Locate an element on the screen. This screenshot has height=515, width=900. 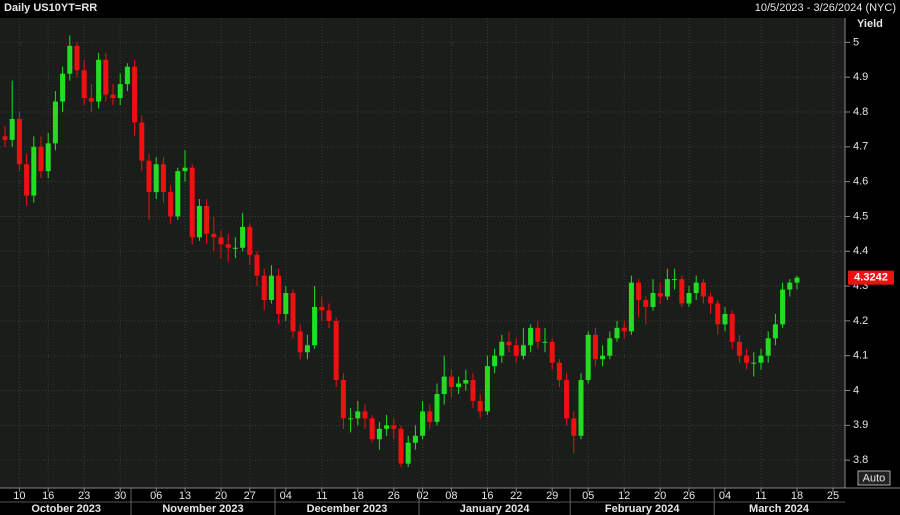
x-tick-label: 26 is located at coordinates (394, 496).